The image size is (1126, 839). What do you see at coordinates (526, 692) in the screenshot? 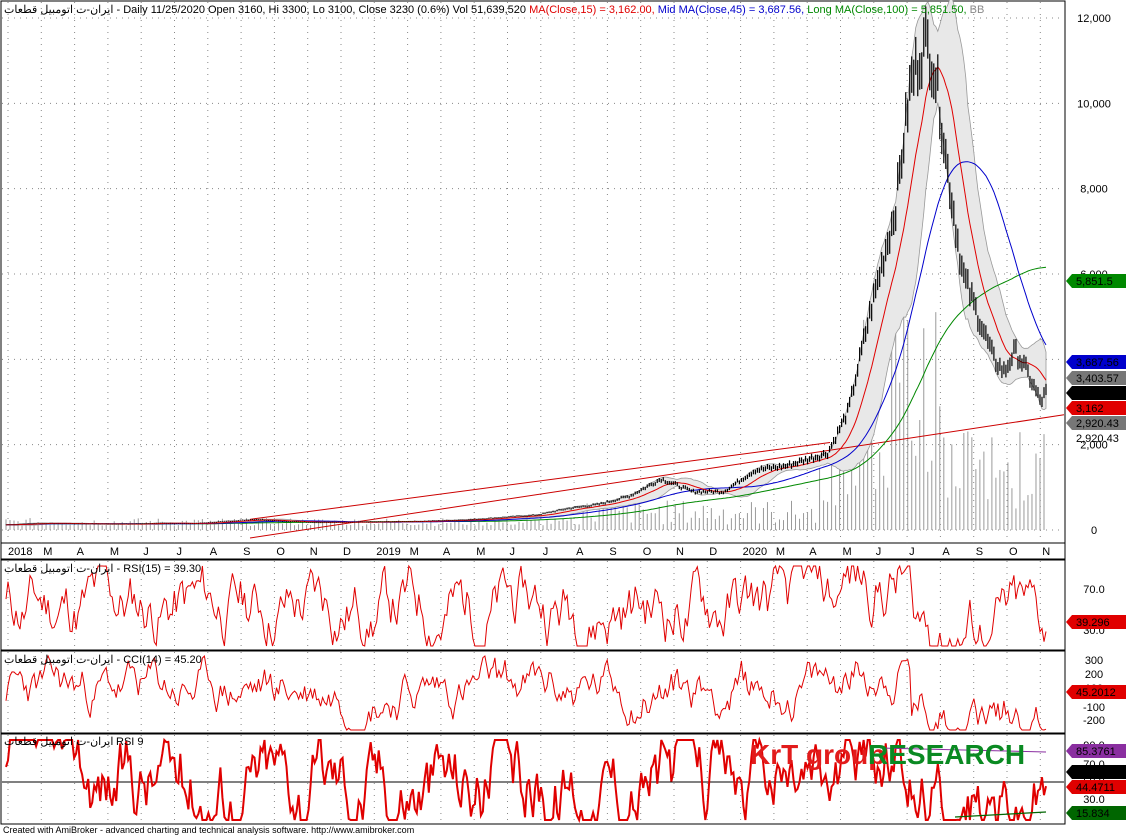
I see `cci14-line` at bounding box center [526, 692].